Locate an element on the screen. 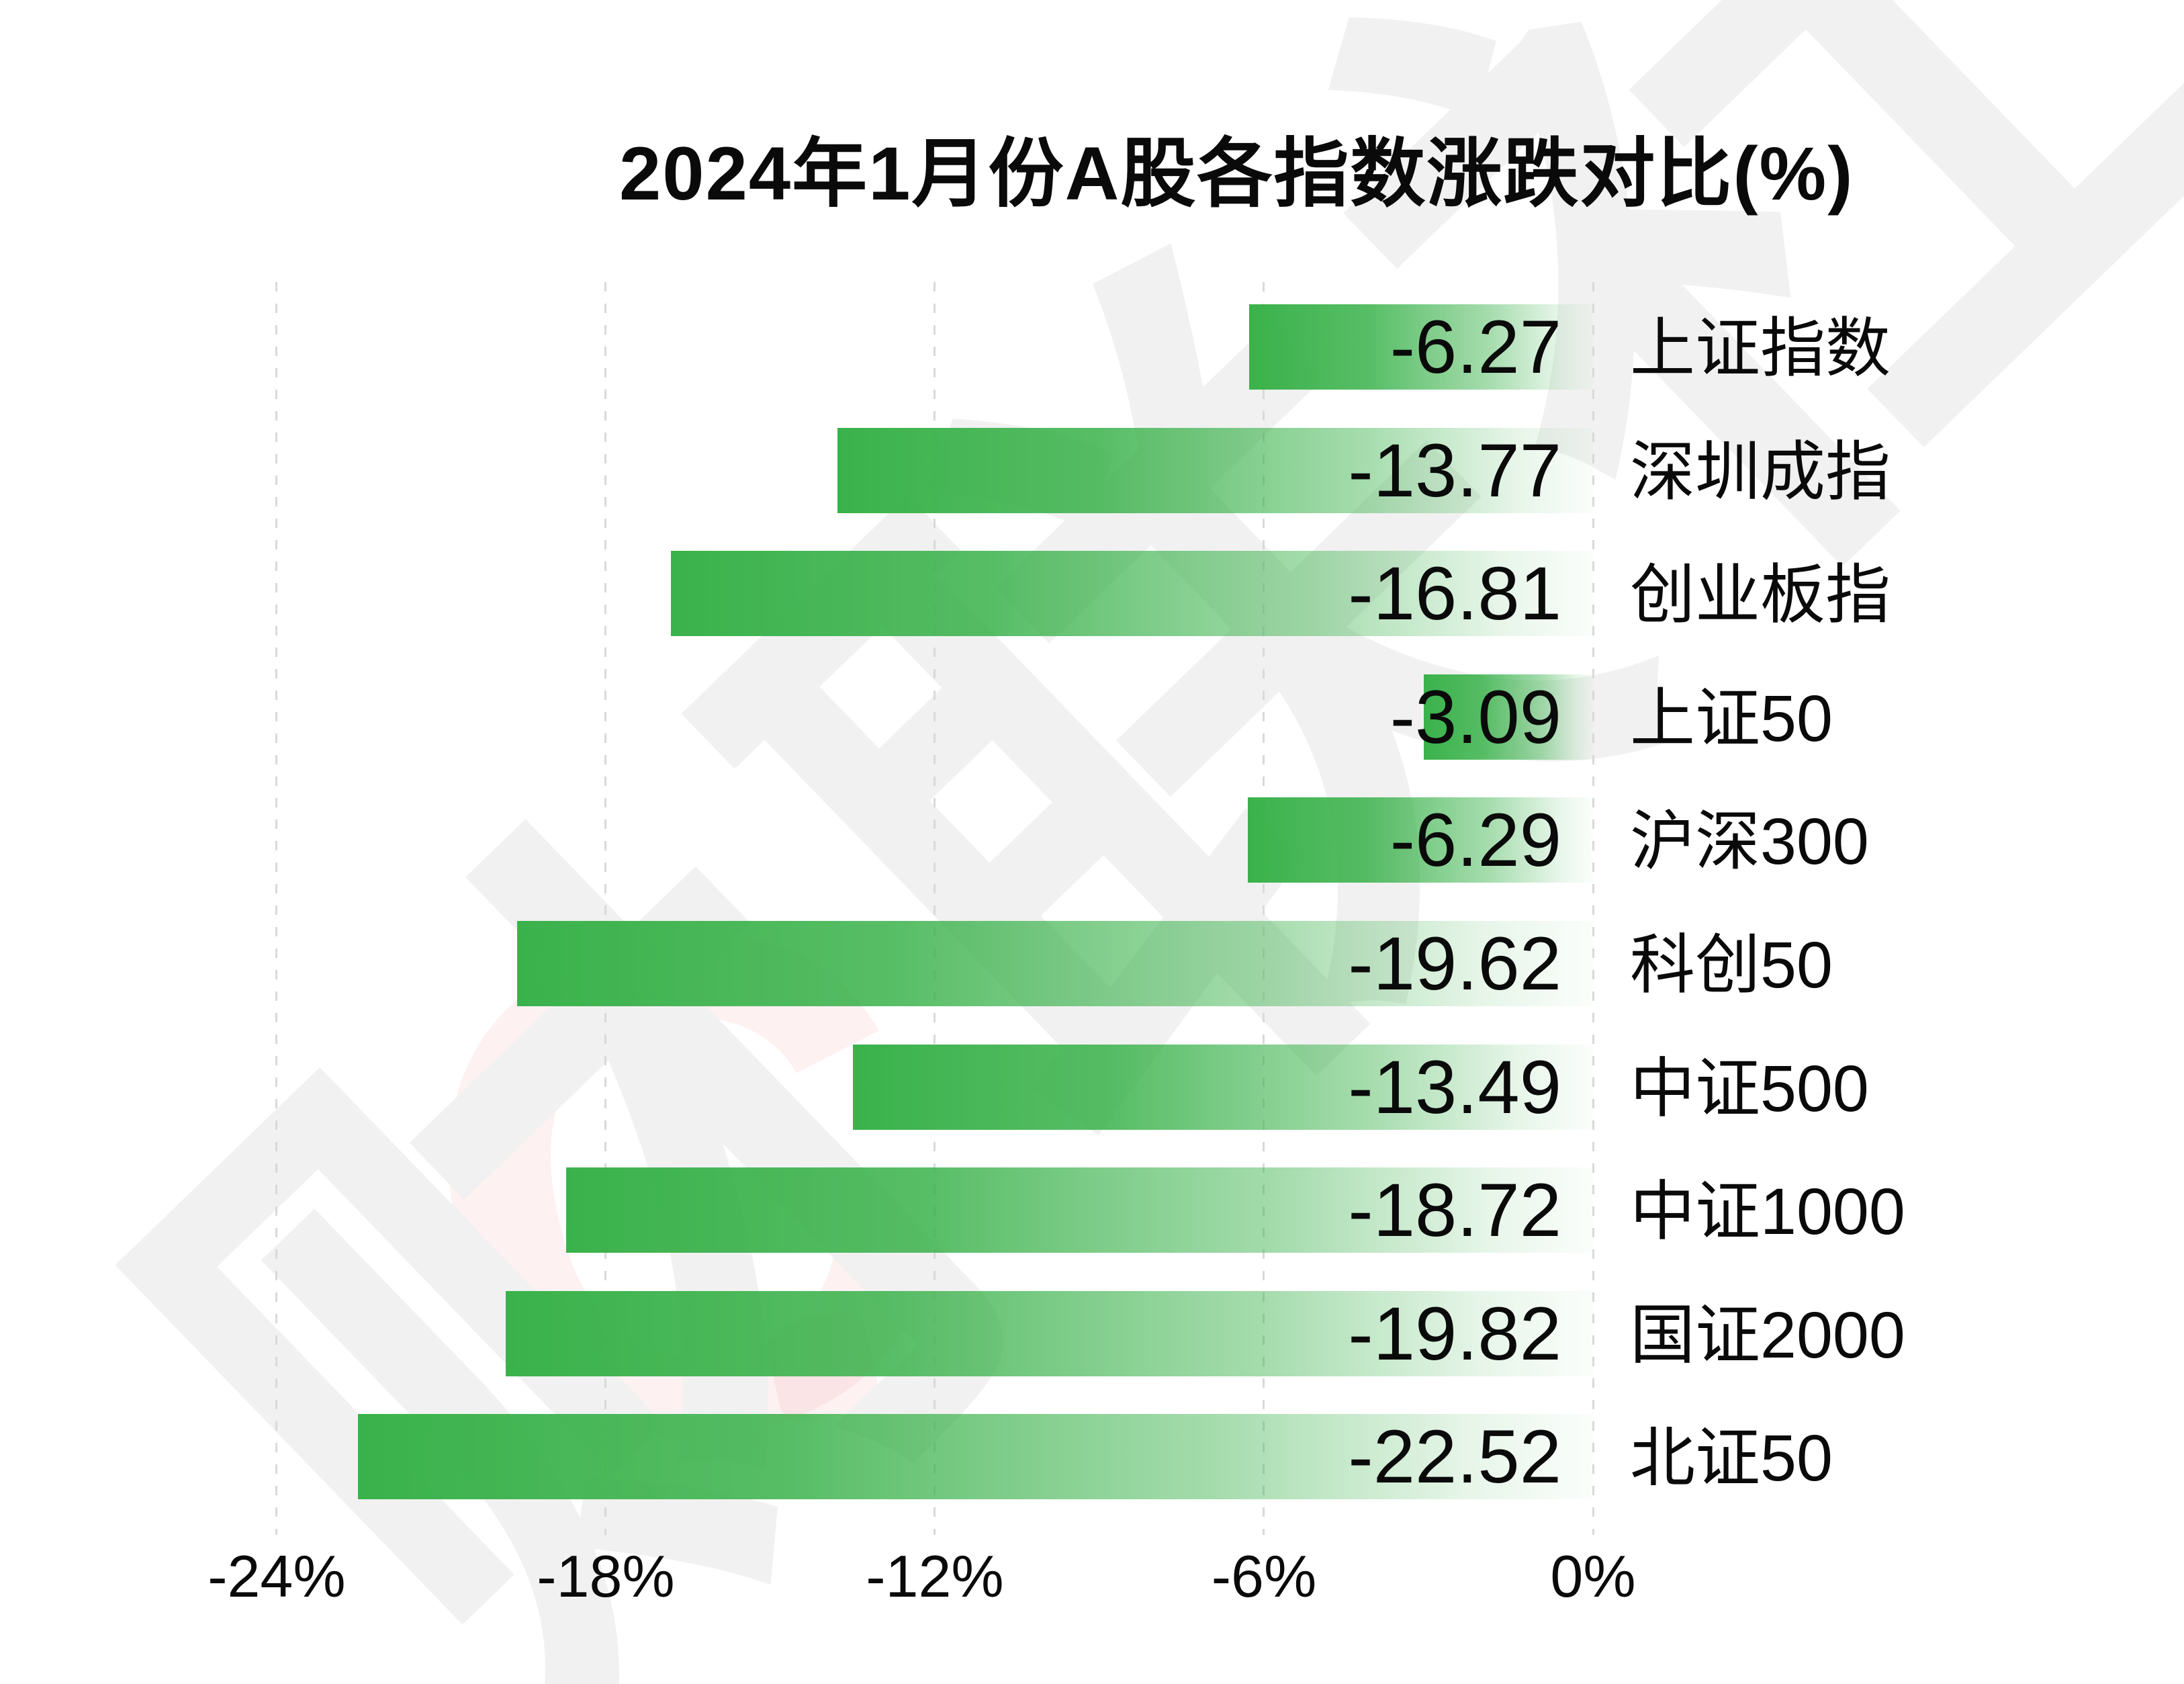  bar-value-label: -13.77 is located at coordinates (1455, 470).